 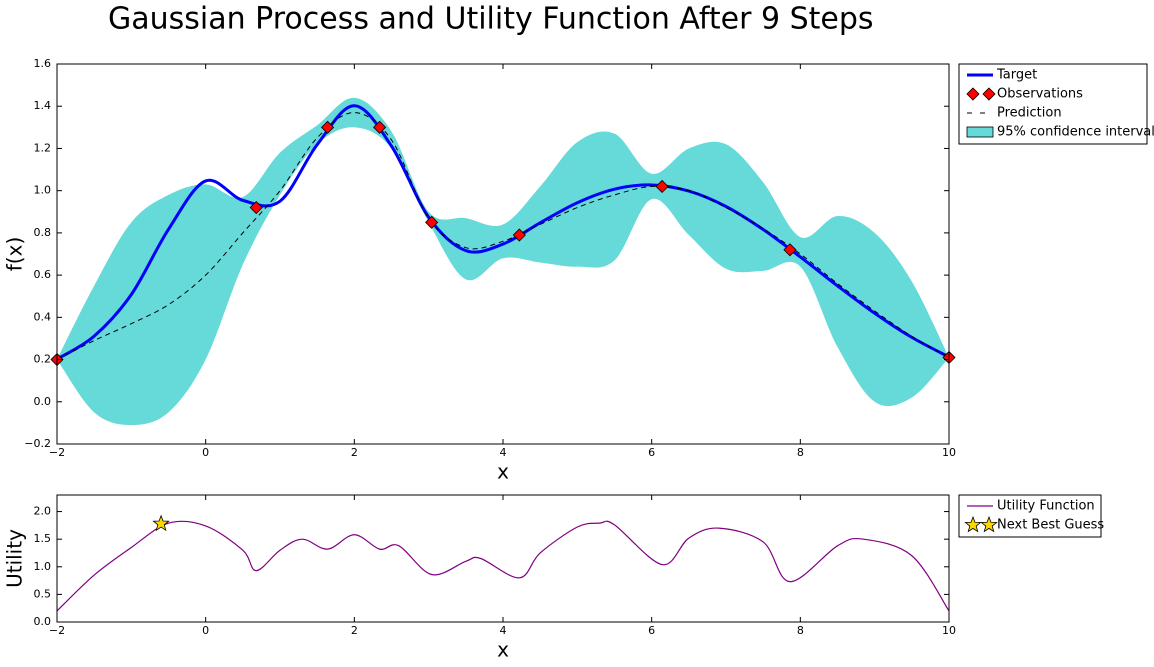 I want to click on plot-area, so click(x=503, y=566).